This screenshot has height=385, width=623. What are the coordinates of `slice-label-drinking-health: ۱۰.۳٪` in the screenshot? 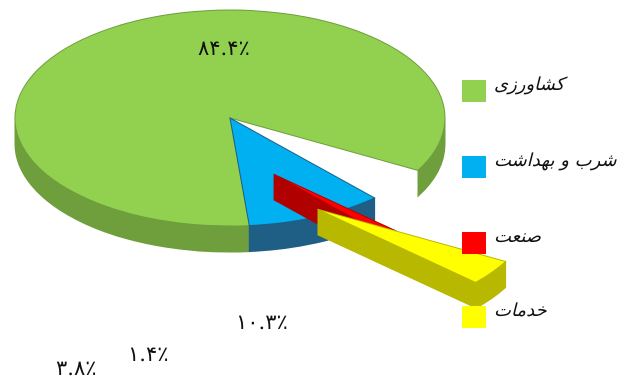 It's located at (262, 322).